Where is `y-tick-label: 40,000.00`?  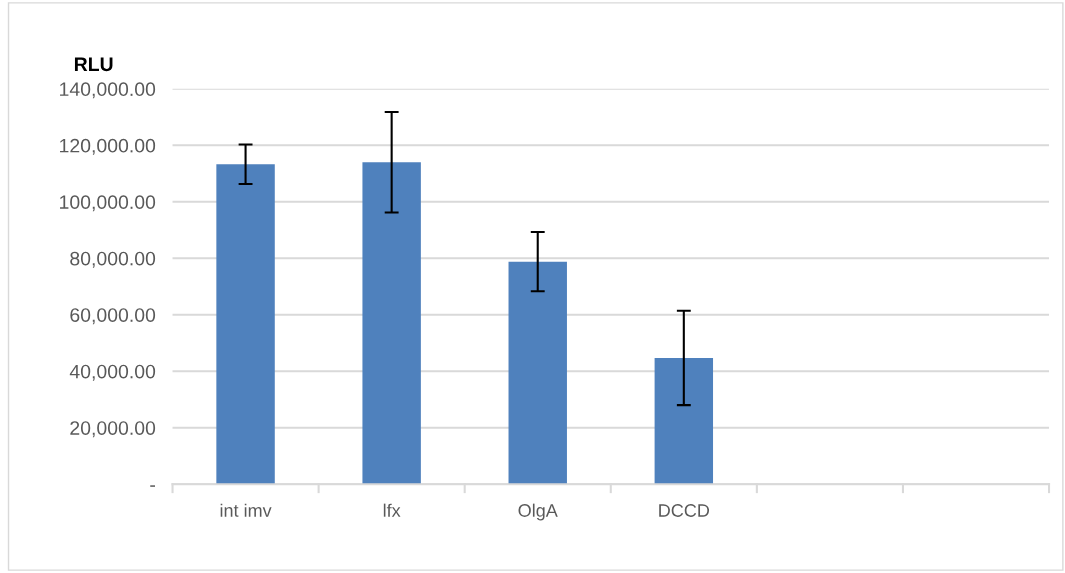 y-tick-label: 40,000.00 is located at coordinates (112, 372).